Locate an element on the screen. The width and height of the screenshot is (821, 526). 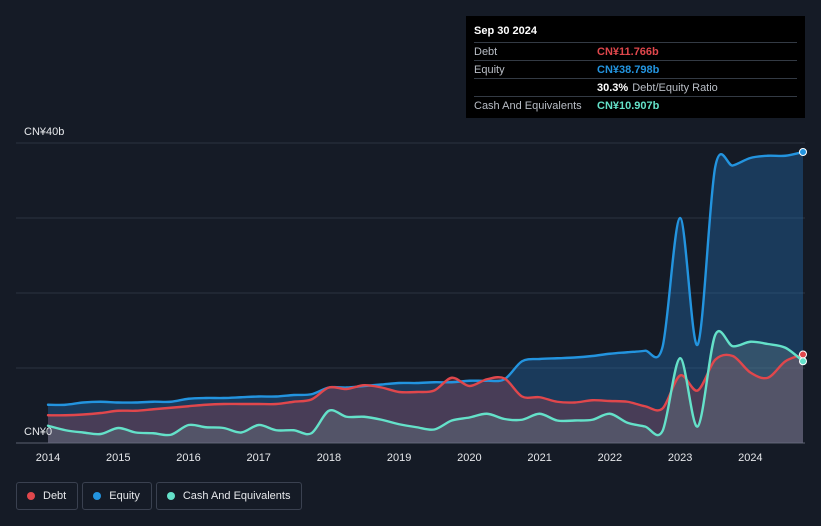
tooltip-row-cash: Cash And Equivalents CN¥10.907b is located at coordinates (635, 105).